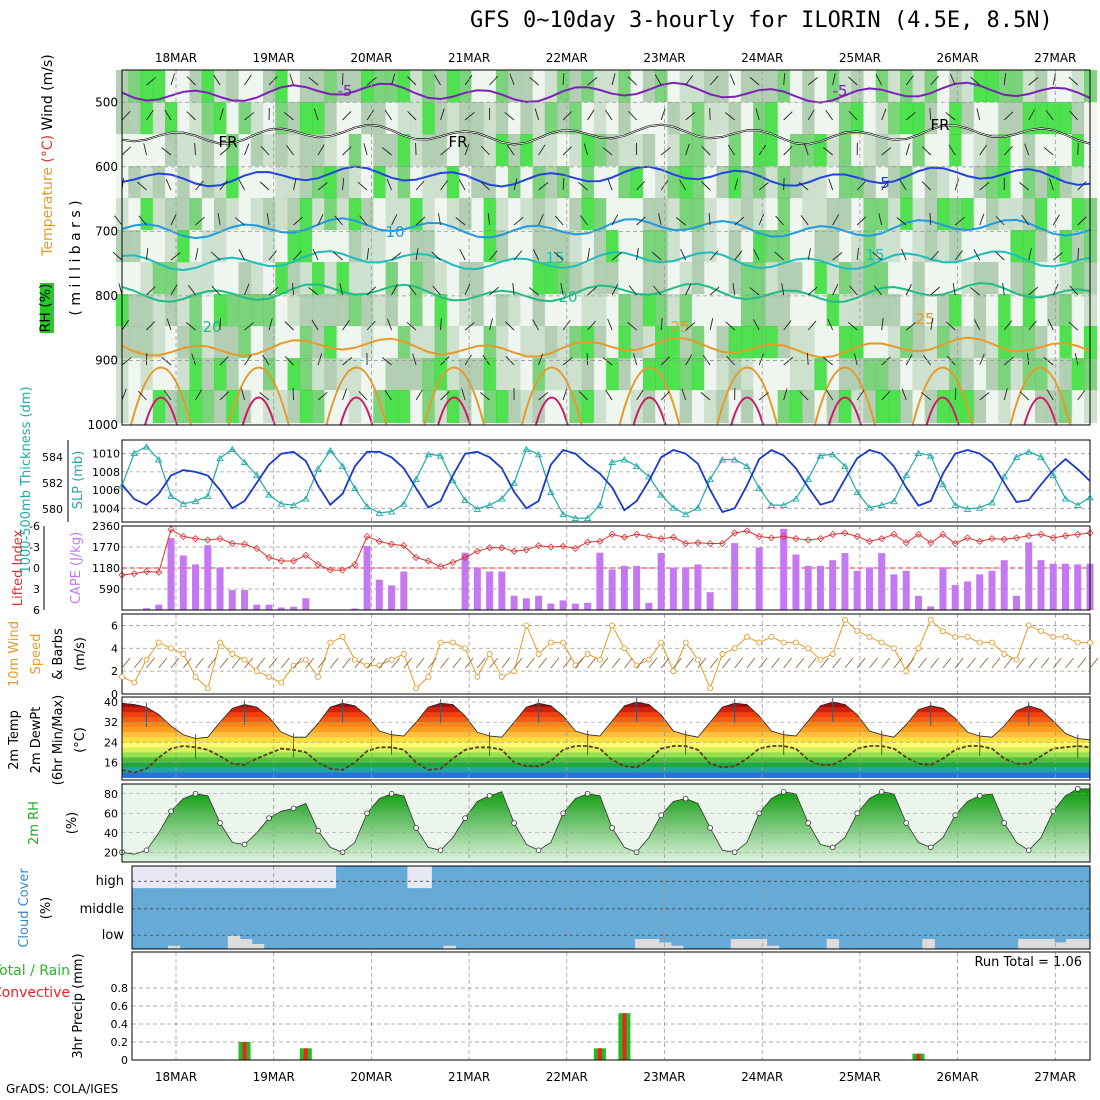 The height and width of the screenshot is (1100, 1100). Describe the element at coordinates (454, 411) in the screenshot. I see `temperature-contour-loop` at that location.